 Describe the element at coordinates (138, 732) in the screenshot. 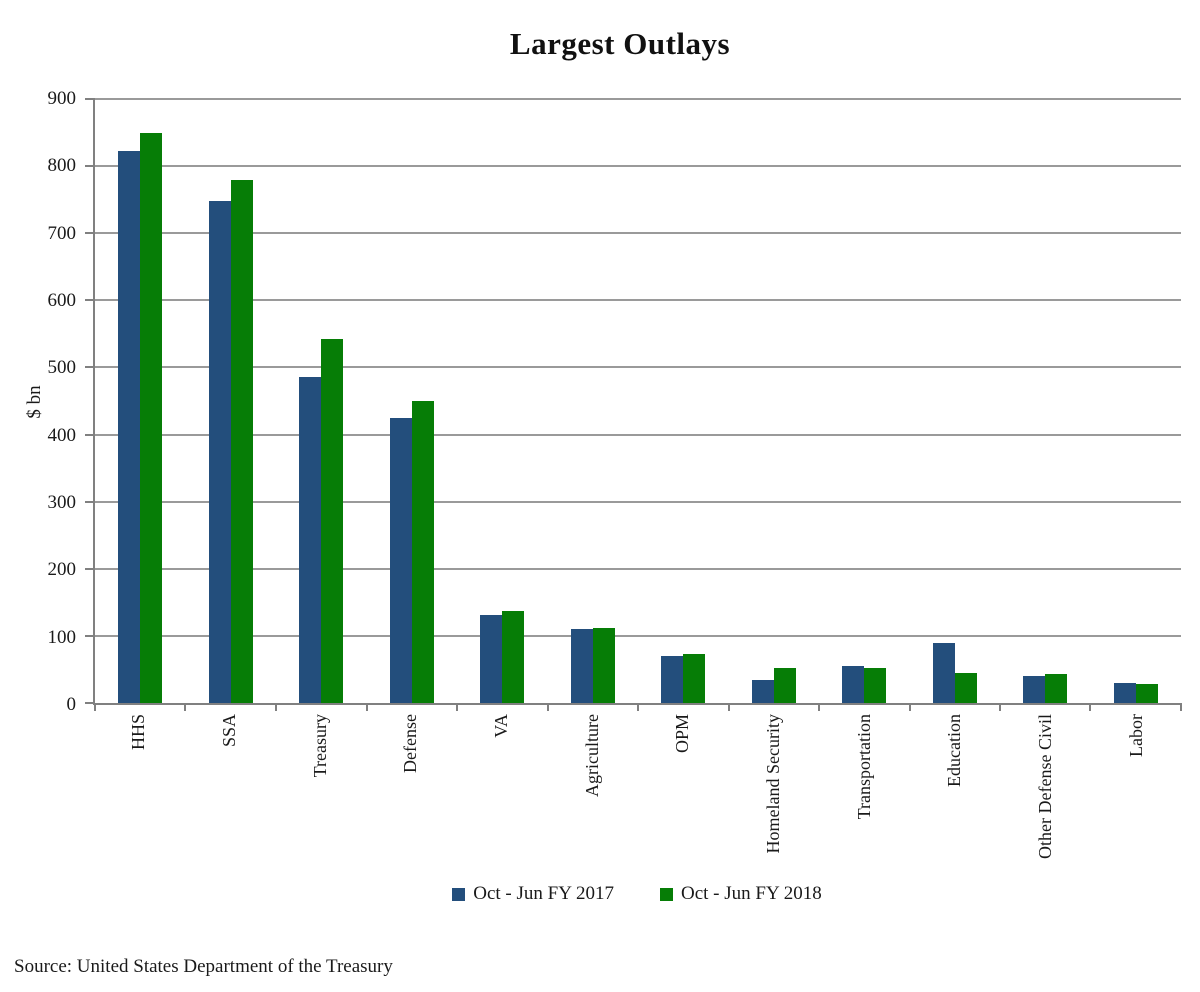

I see `x-category-label-hhs: HHS` at that location.